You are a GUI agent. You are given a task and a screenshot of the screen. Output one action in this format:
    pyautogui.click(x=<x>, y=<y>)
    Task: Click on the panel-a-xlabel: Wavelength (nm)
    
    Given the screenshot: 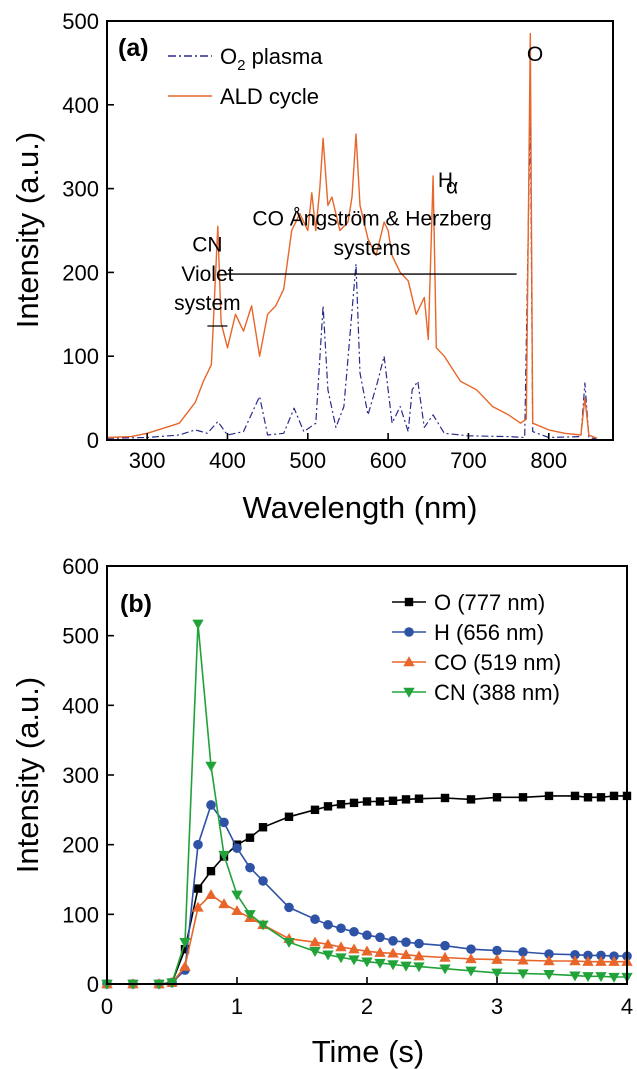 What is the action you would take?
    pyautogui.click(x=360, y=507)
    